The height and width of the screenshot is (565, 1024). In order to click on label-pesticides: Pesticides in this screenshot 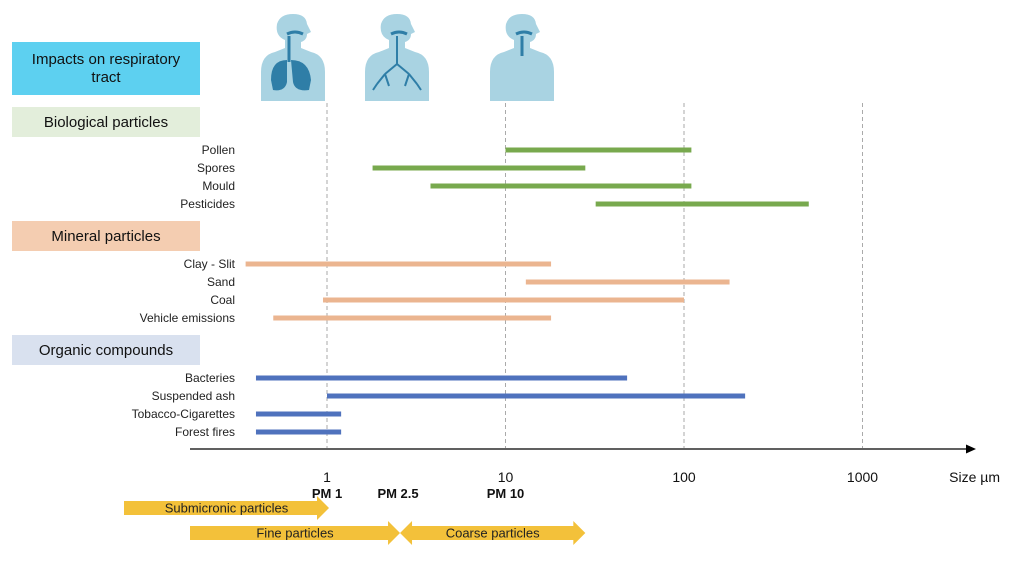, I will do `click(207, 204)`.